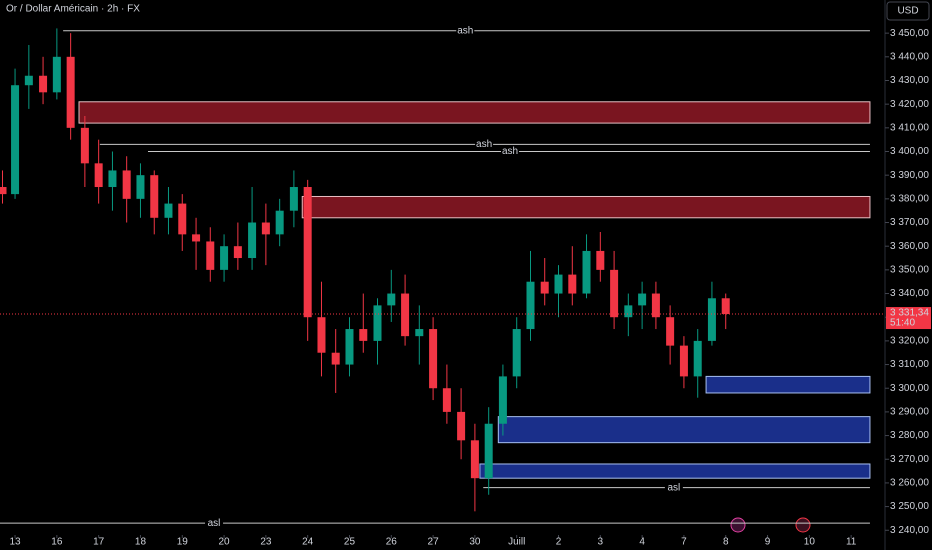  What do you see at coordinates (909, 151) in the screenshot?
I see `y-tick-label: 3 400,00` at bounding box center [909, 151].